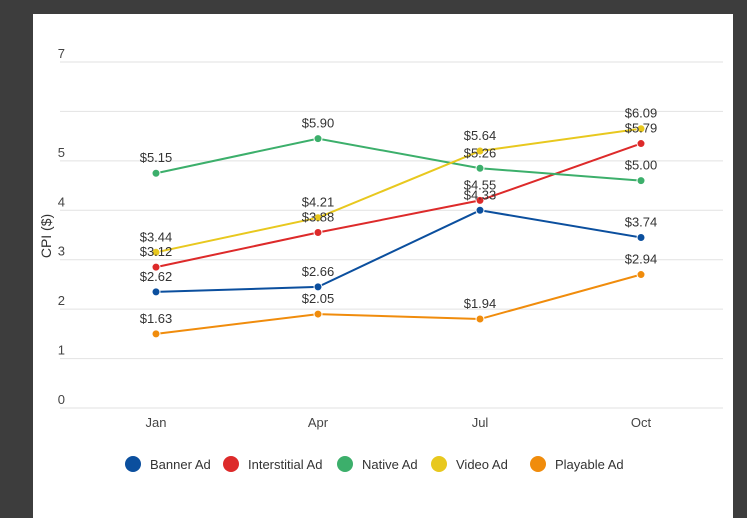  I want to click on x-axis-ticks: Jan Apr Jul Oct, so click(399, 422).